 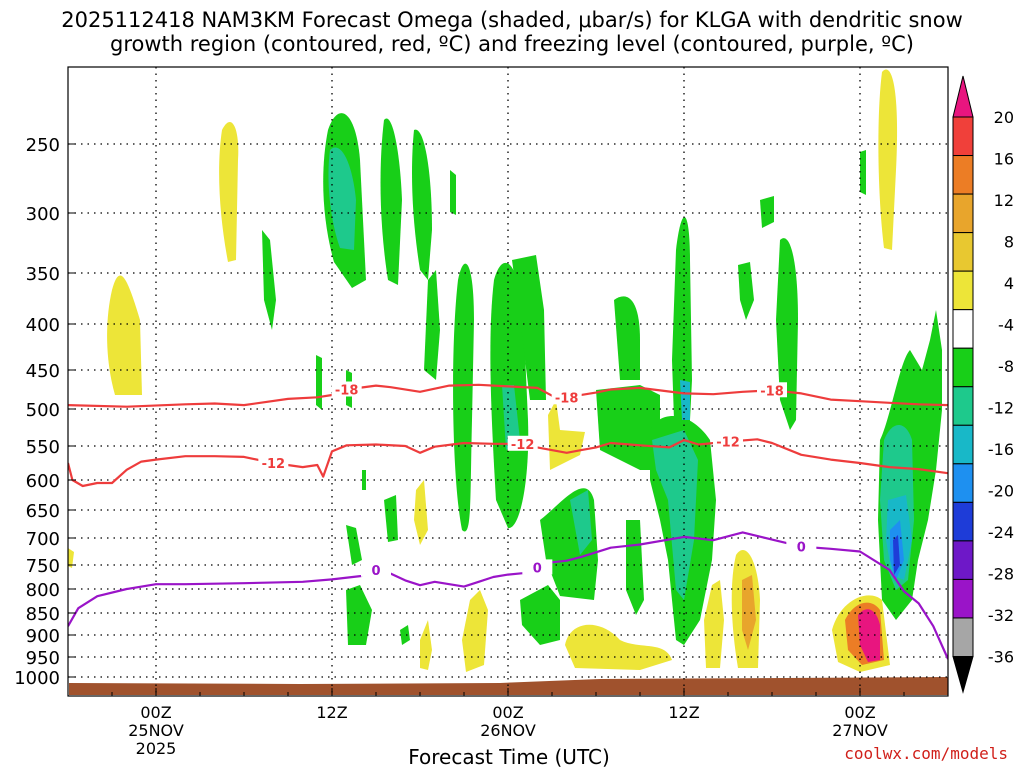 I want to click on omega-sinking-core, so click(x=869, y=635).